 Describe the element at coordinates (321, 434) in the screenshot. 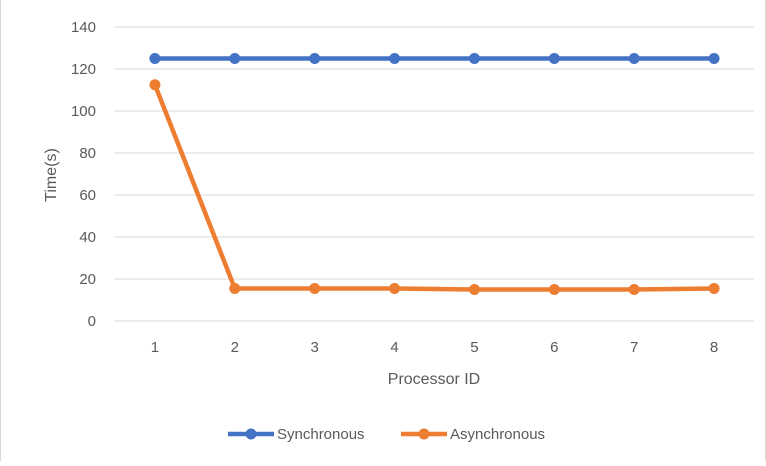

I see `legend-label: Synchronous` at that location.